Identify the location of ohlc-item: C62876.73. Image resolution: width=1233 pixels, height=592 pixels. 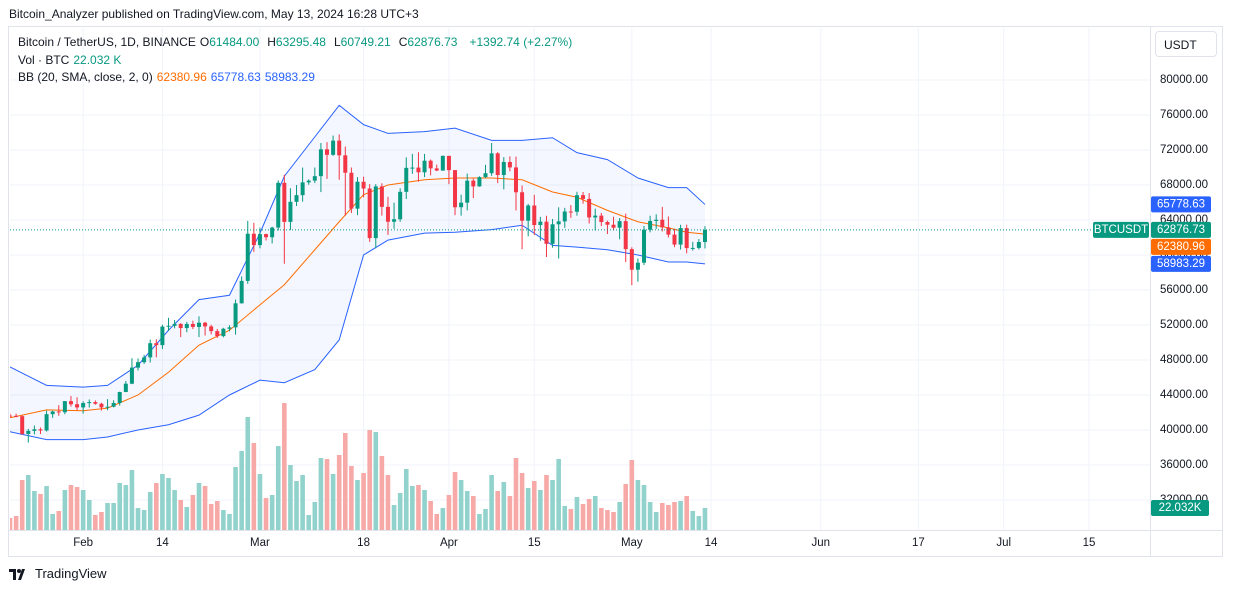
(430, 42).